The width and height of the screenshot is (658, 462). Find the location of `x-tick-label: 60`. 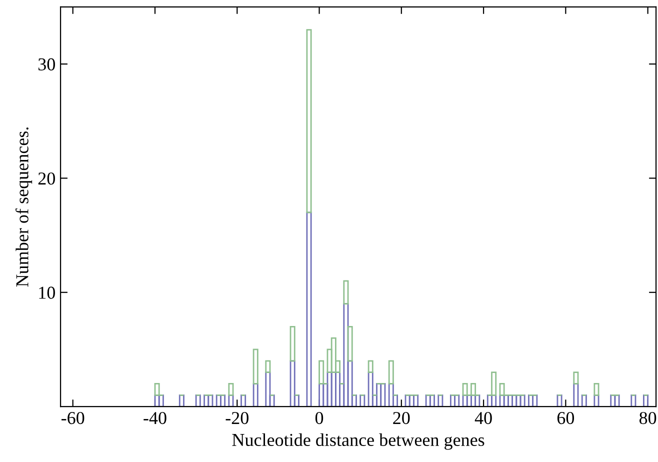

x-tick-label: 60 is located at coordinates (565, 418).